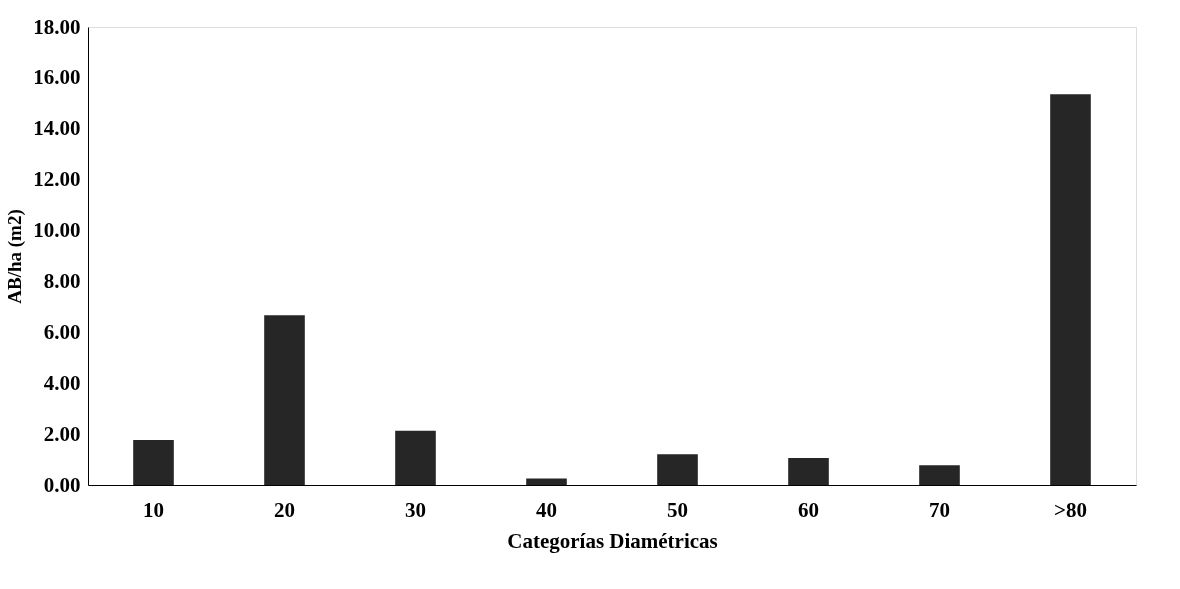 This screenshot has height=589, width=1180. I want to click on y-tick-label: 12.00, so click(57, 179).